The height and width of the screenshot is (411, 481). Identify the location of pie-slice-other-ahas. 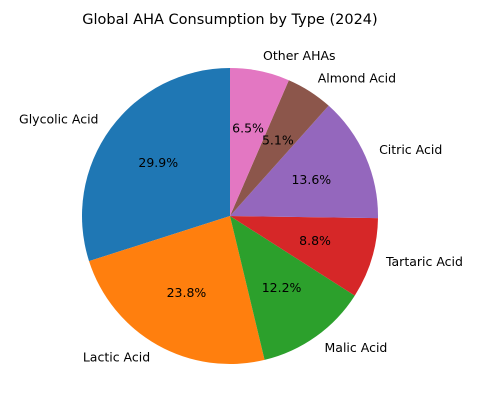
(259, 142).